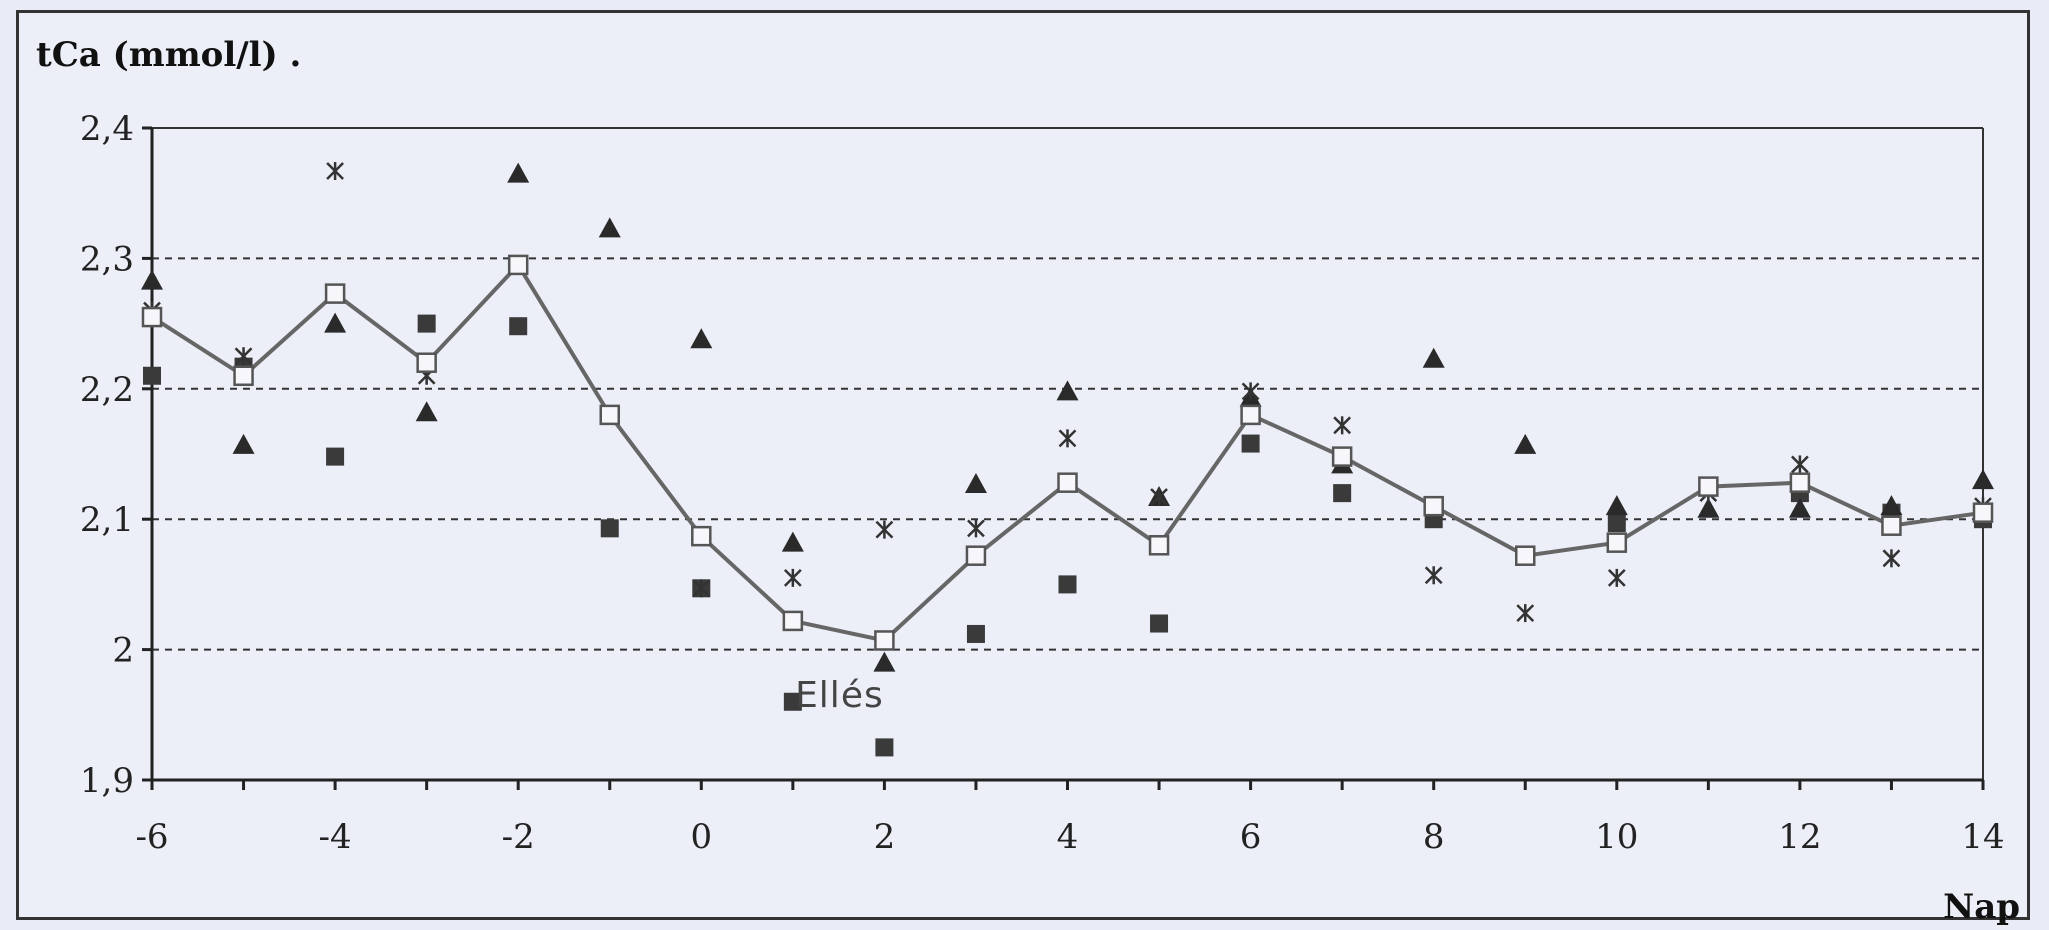 Image resolution: width=2049 pixels, height=930 pixels. What do you see at coordinates (701, 837) in the screenshot?
I see `x-tick-label: 0` at bounding box center [701, 837].